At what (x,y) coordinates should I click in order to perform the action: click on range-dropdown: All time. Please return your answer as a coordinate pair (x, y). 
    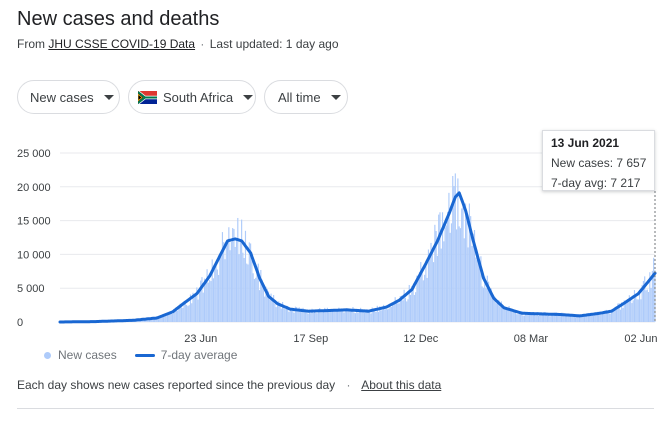
    Looking at the image, I should click on (306, 97).